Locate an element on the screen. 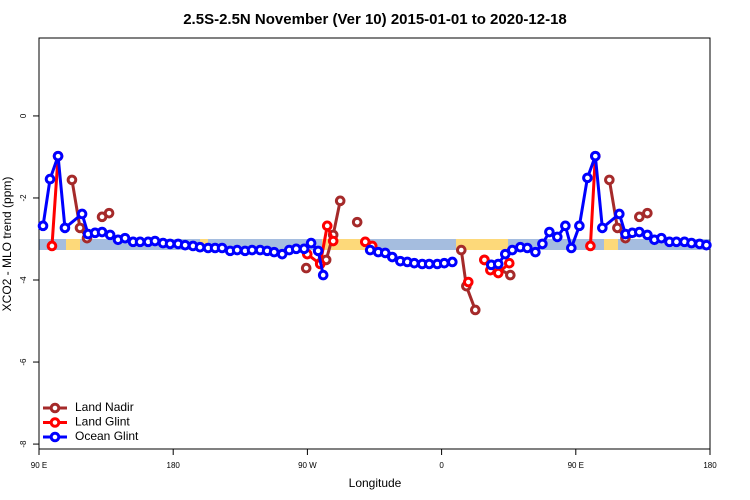  y-tick-label: -4 is located at coordinates (23, 280).